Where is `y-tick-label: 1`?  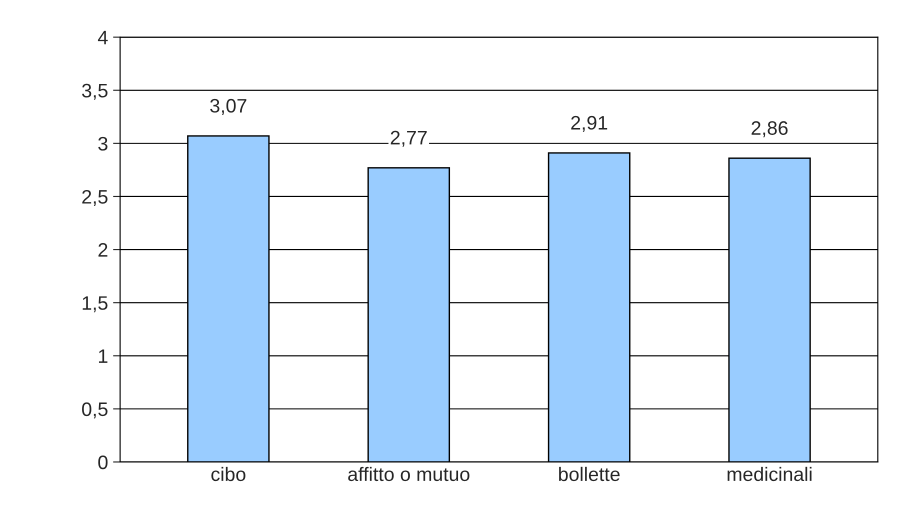
y-tick-label: 1 is located at coordinates (103, 356).